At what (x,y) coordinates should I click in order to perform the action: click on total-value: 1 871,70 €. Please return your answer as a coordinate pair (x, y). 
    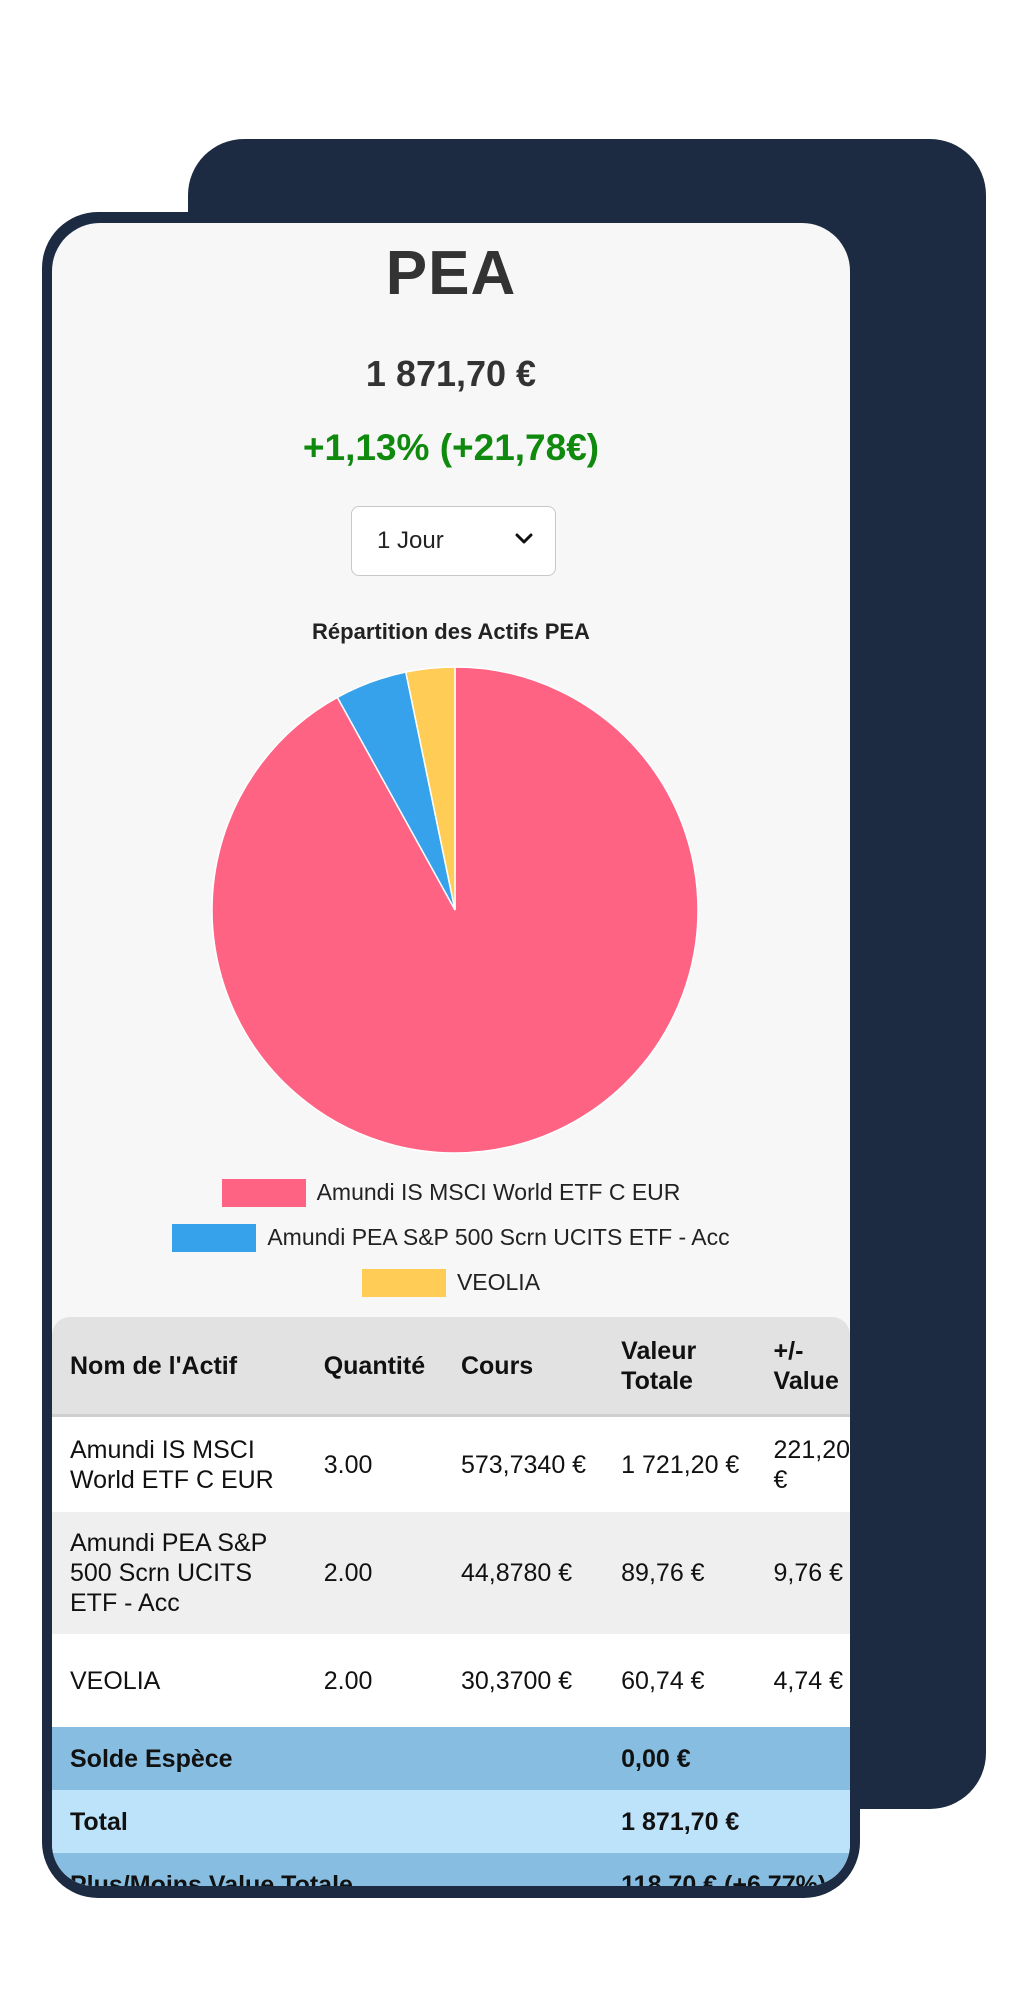
    Looking at the image, I should click on (726, 1821).